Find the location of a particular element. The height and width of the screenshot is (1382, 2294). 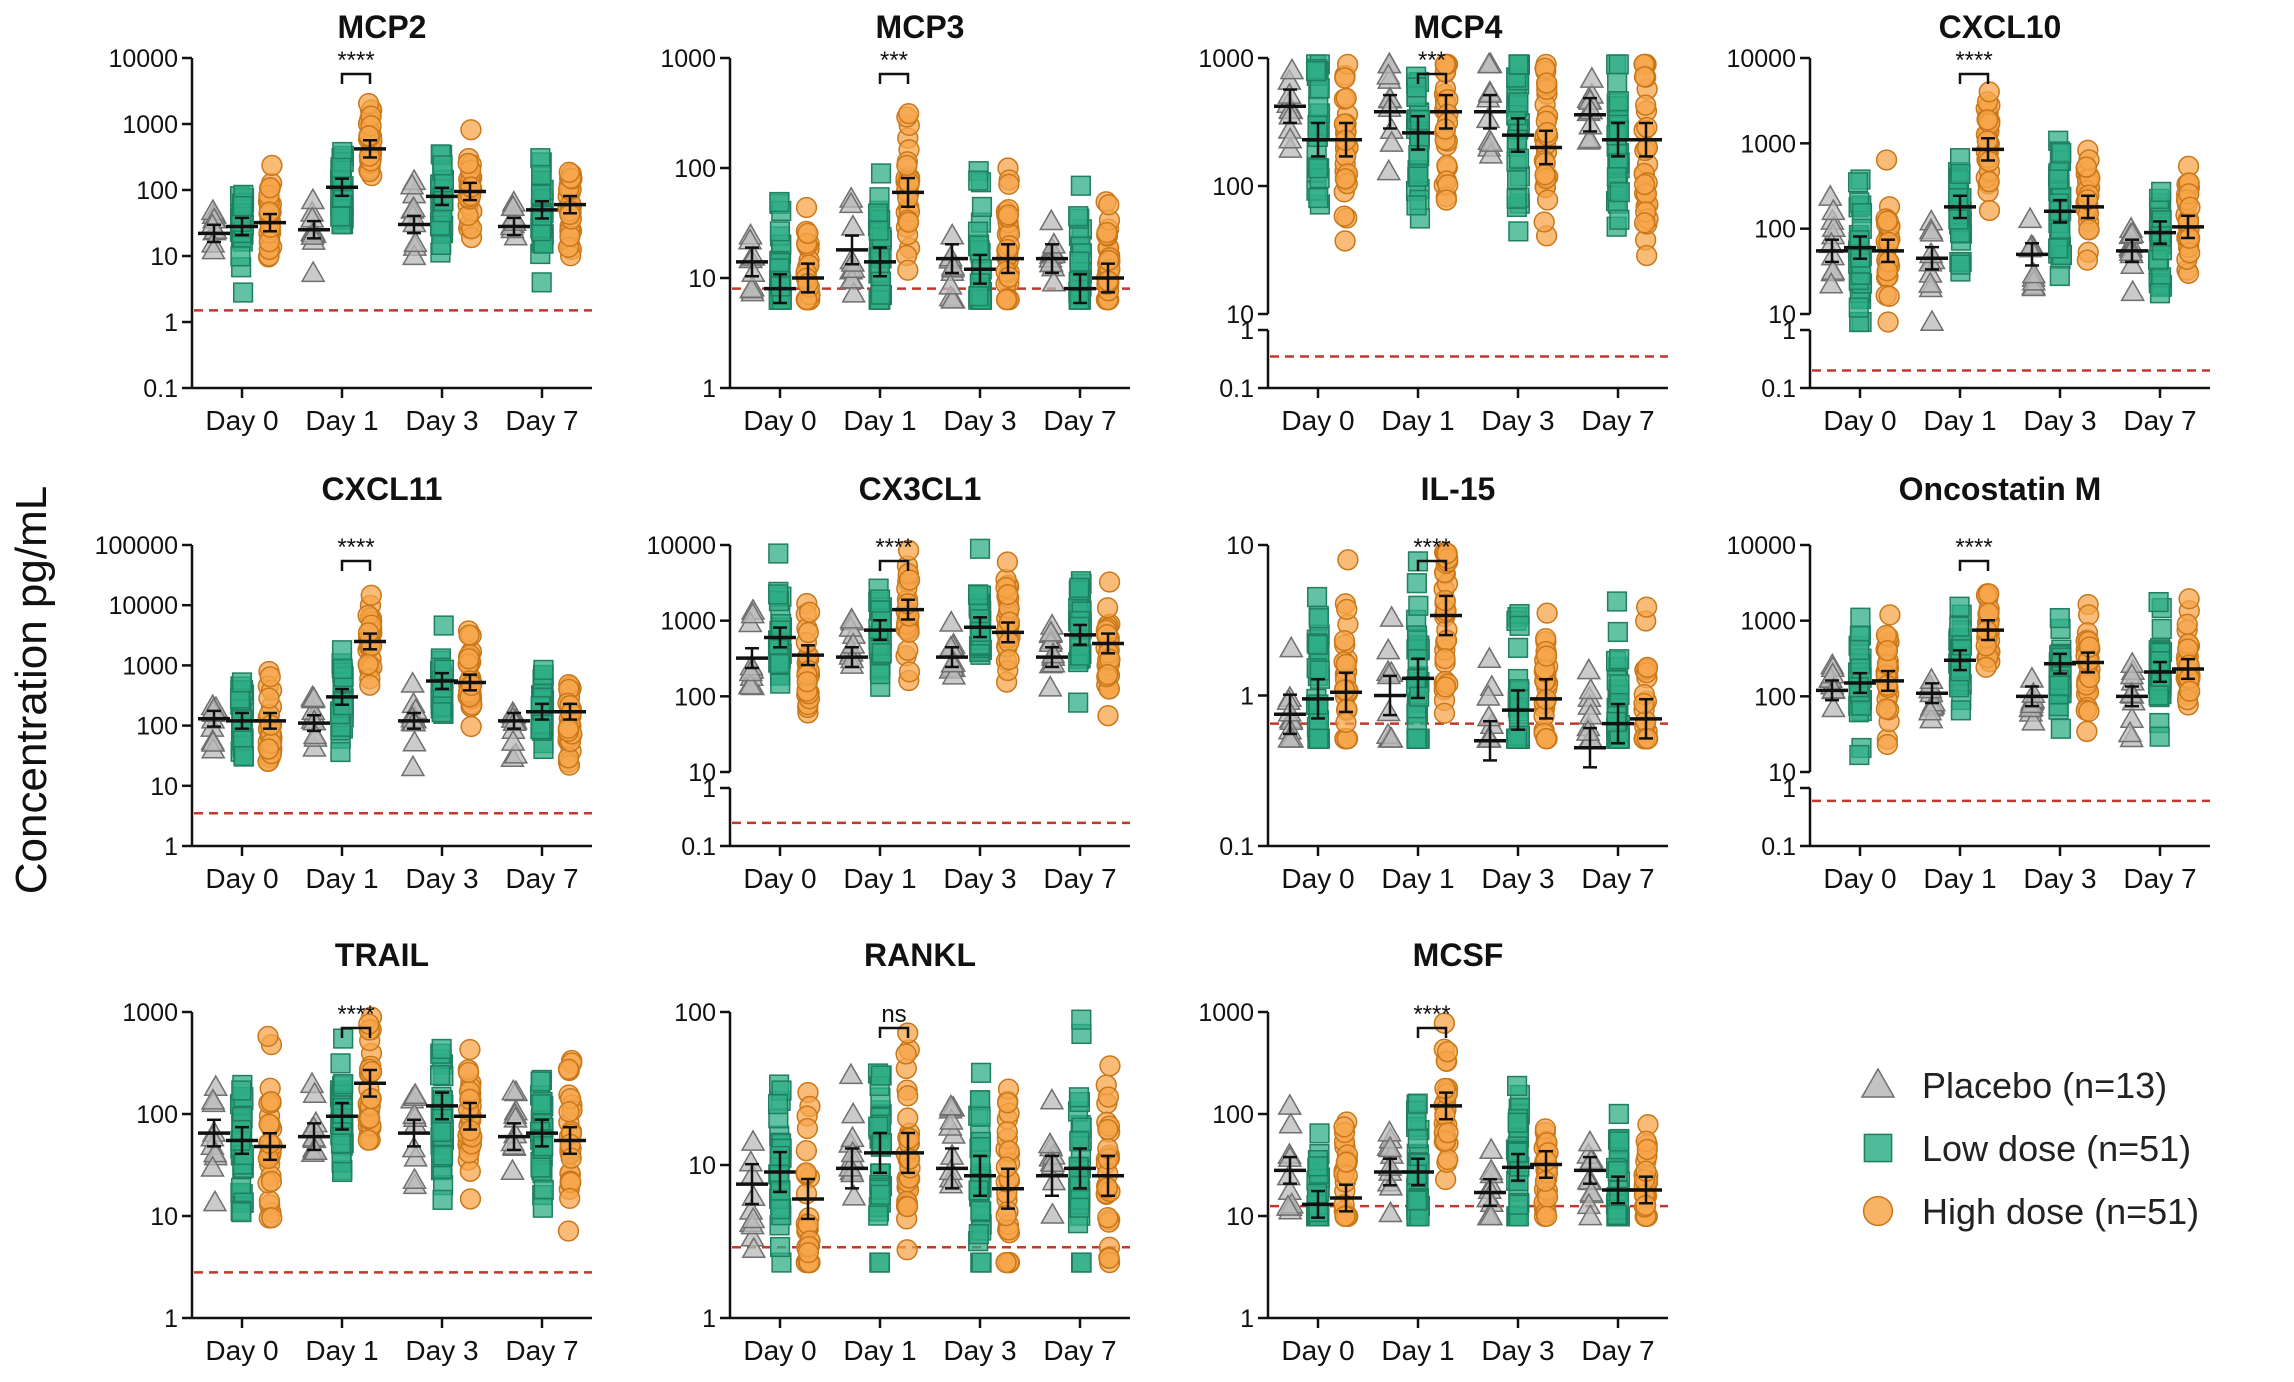

y-tick-label: 100000 is located at coordinates (136, 546).